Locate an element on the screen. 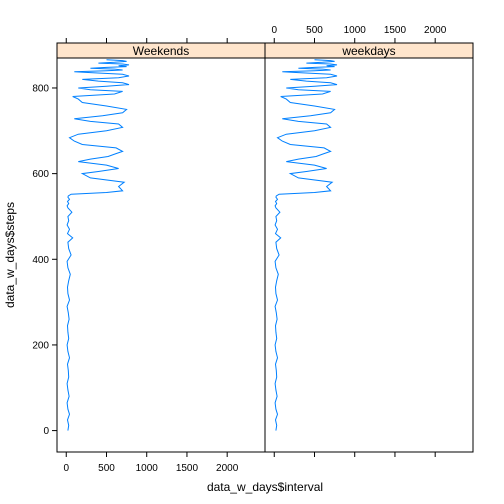  series-line-weekends is located at coordinates (98, 245).